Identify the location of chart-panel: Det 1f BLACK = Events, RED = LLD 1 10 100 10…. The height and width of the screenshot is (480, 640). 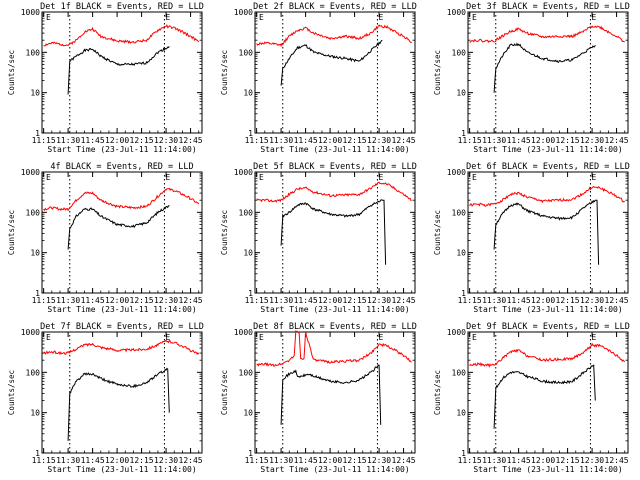
(105, 78).